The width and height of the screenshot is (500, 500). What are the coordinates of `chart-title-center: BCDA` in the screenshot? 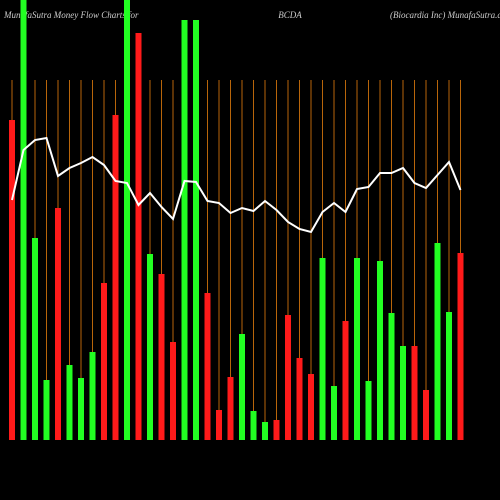 It's located at (290, 15).